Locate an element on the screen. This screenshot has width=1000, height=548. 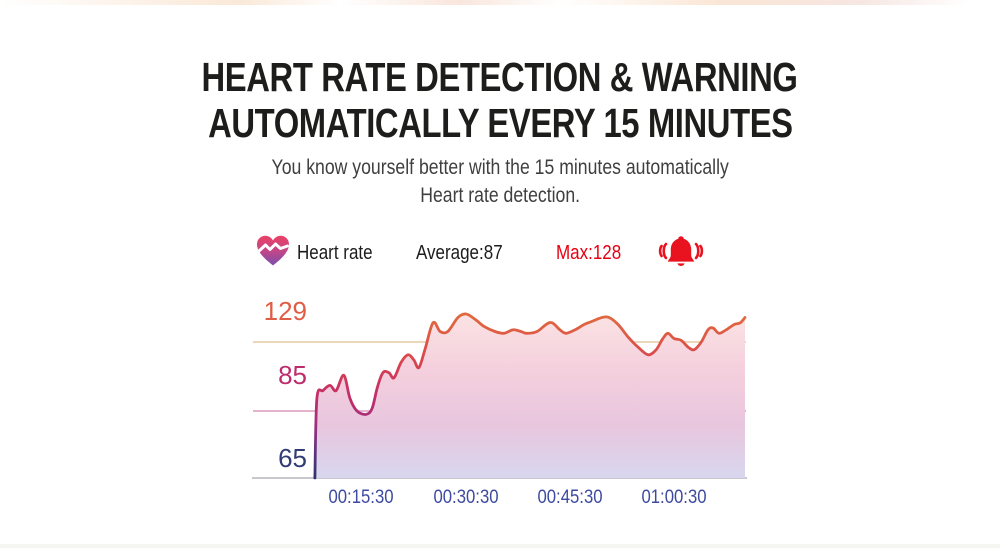
y-axis-label-85: 85 is located at coordinates (292, 375).